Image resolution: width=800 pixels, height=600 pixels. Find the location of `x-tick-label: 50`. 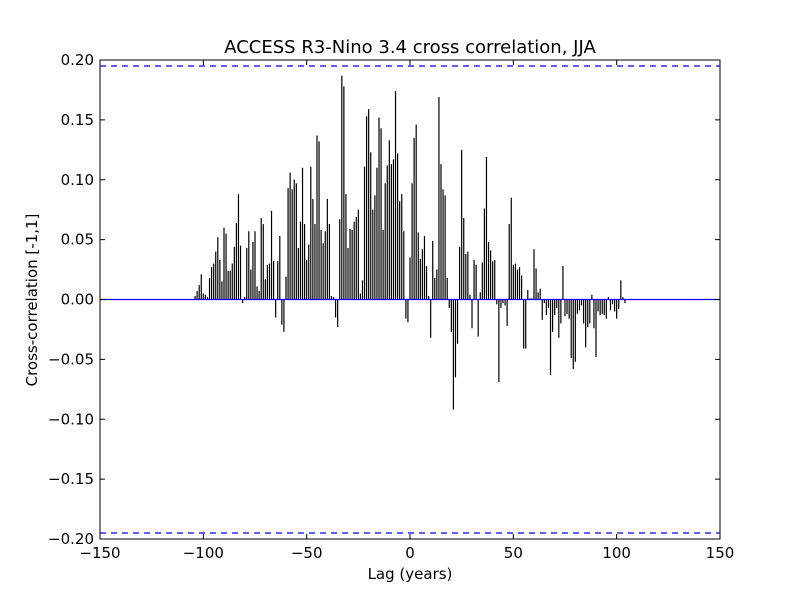

x-tick-label: 50 is located at coordinates (513, 553).